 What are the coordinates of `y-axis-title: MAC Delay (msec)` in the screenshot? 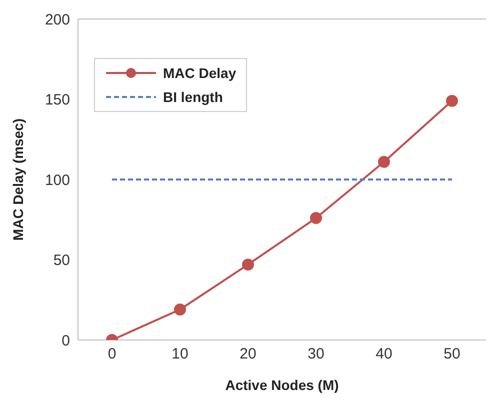 It's located at (18, 179).